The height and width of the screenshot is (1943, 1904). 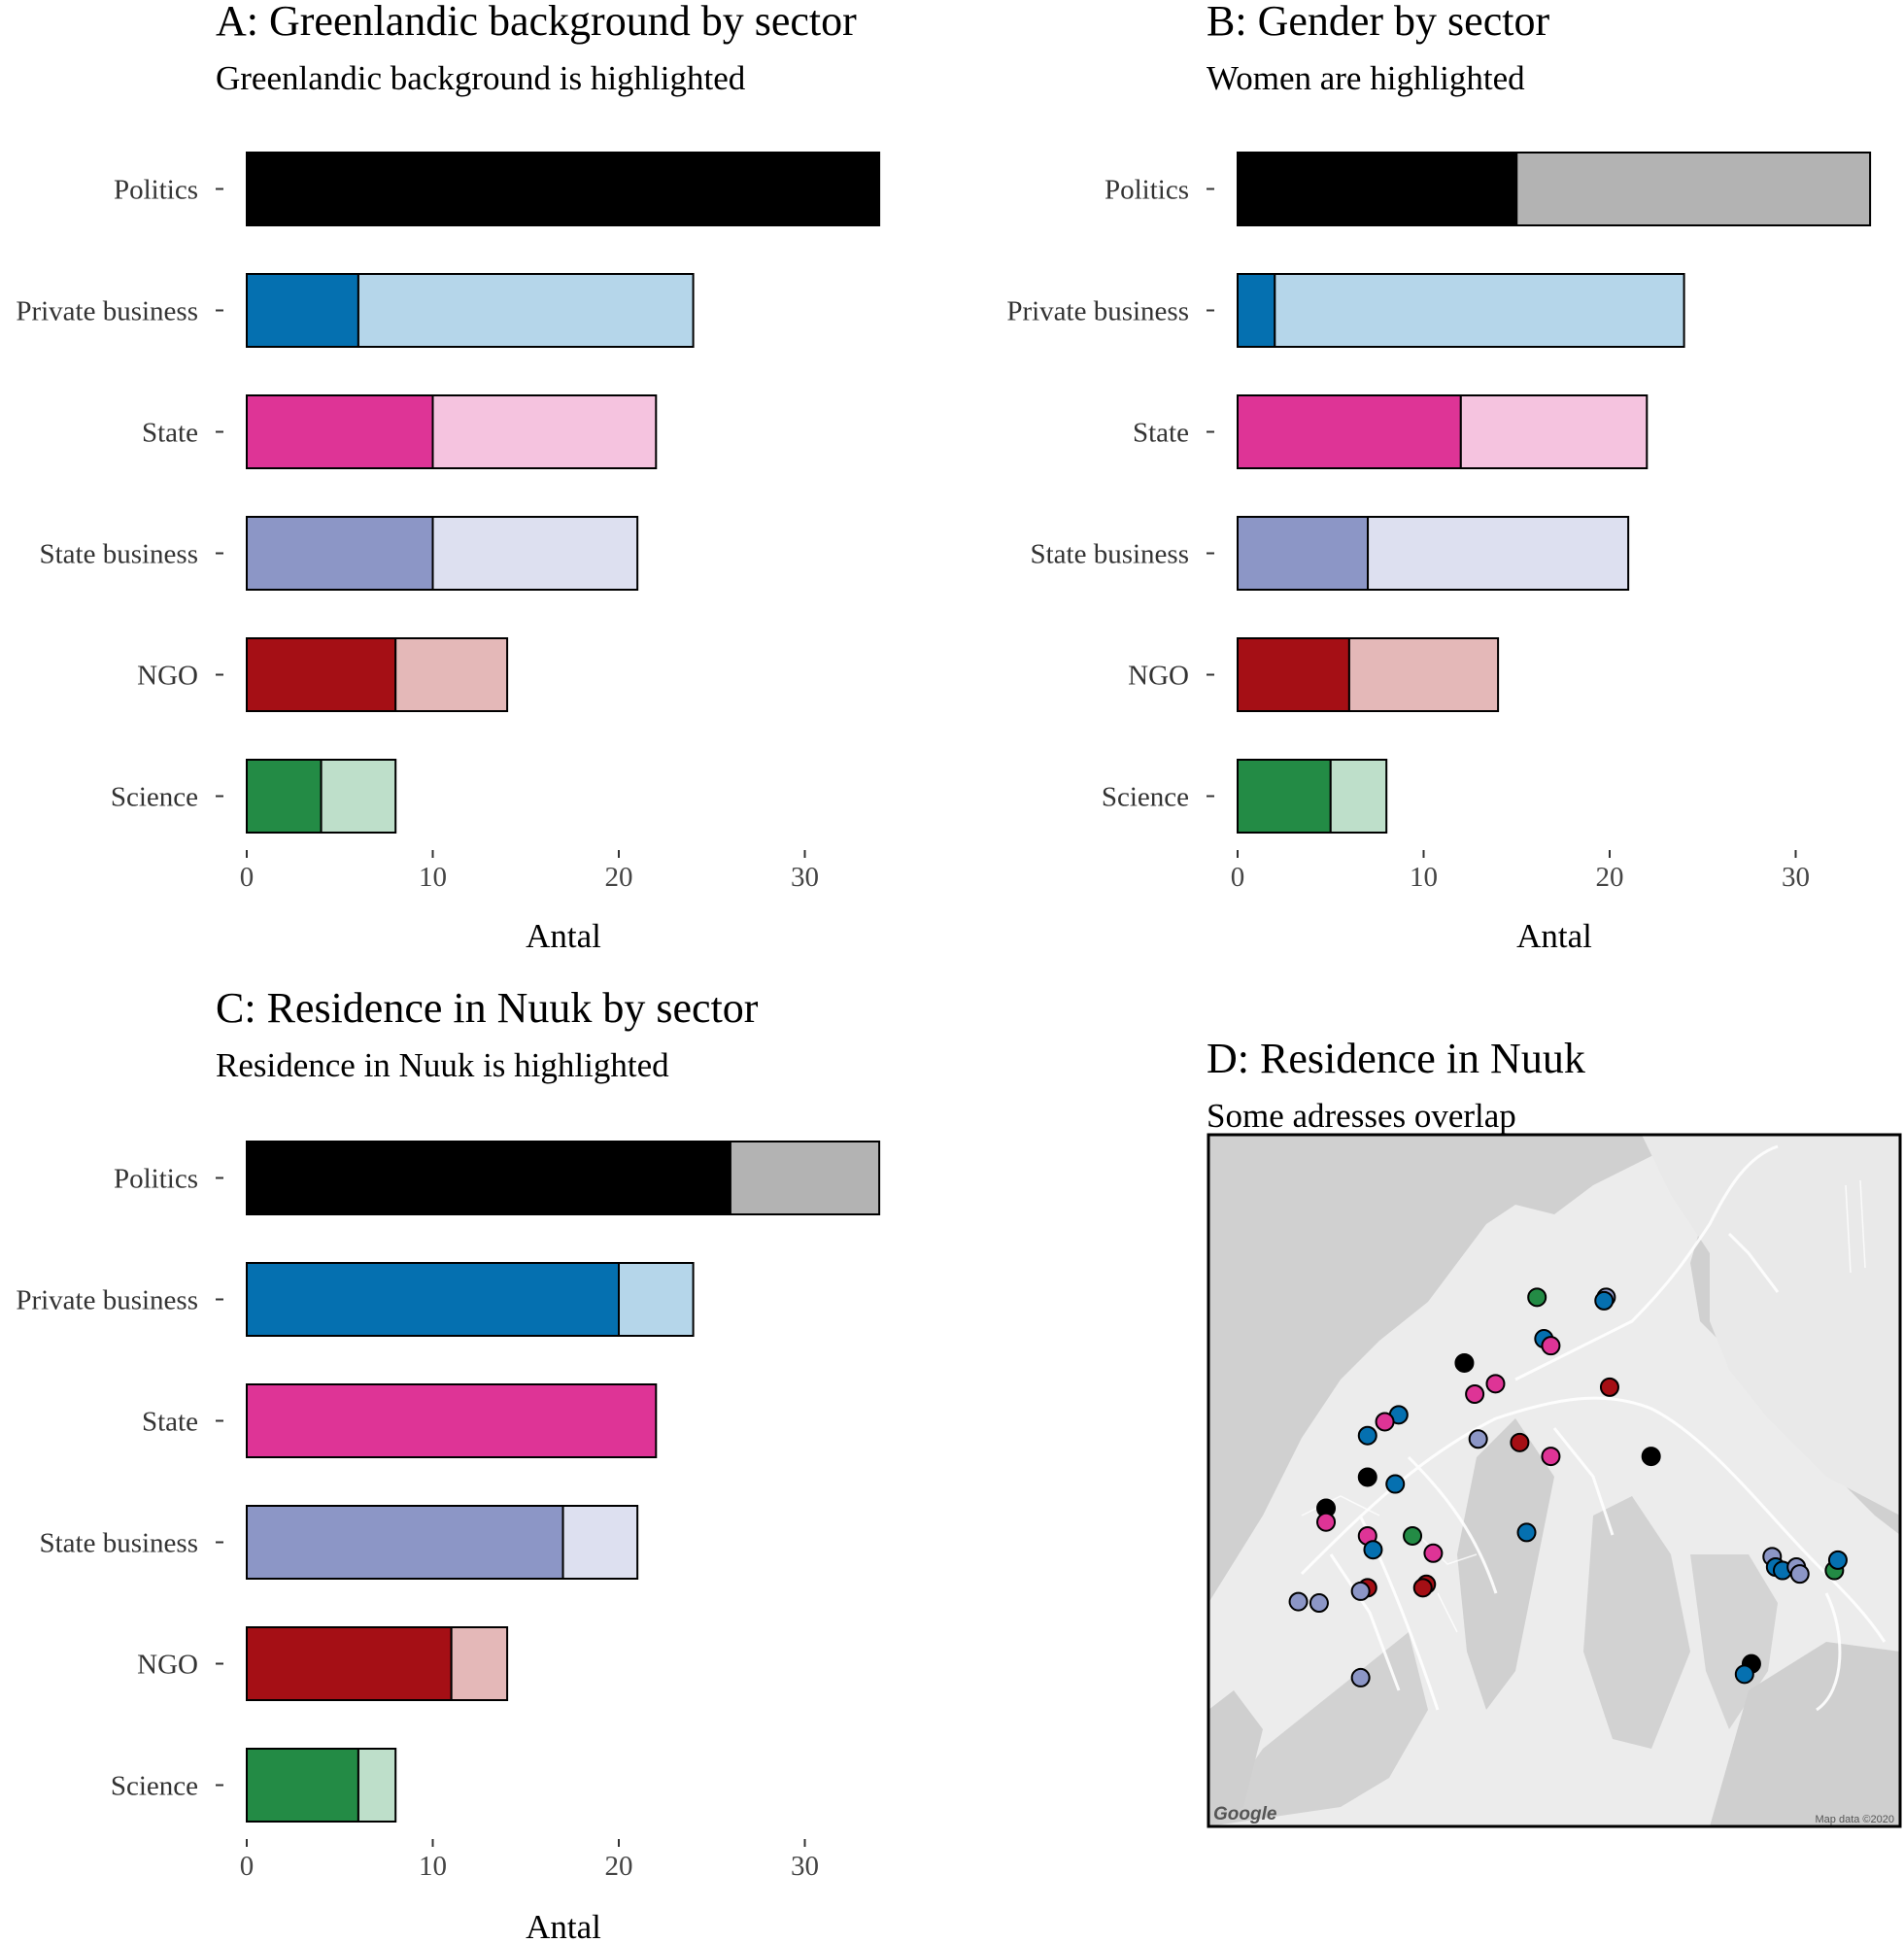 What do you see at coordinates (1238, 877) in the screenshot?
I see `panel-b-x-tick-label: 0` at bounding box center [1238, 877].